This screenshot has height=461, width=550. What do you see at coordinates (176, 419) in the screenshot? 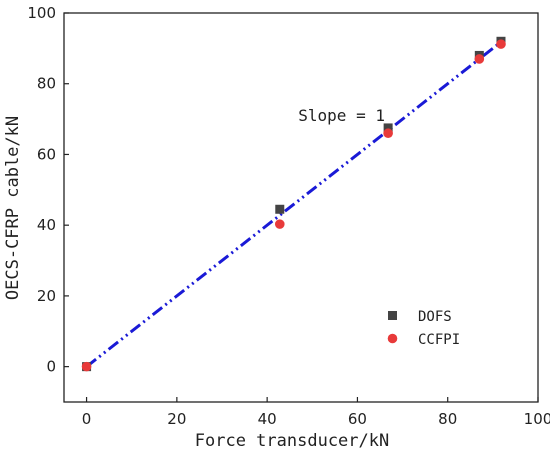
I see `x-tick-label: 20` at bounding box center [176, 419].